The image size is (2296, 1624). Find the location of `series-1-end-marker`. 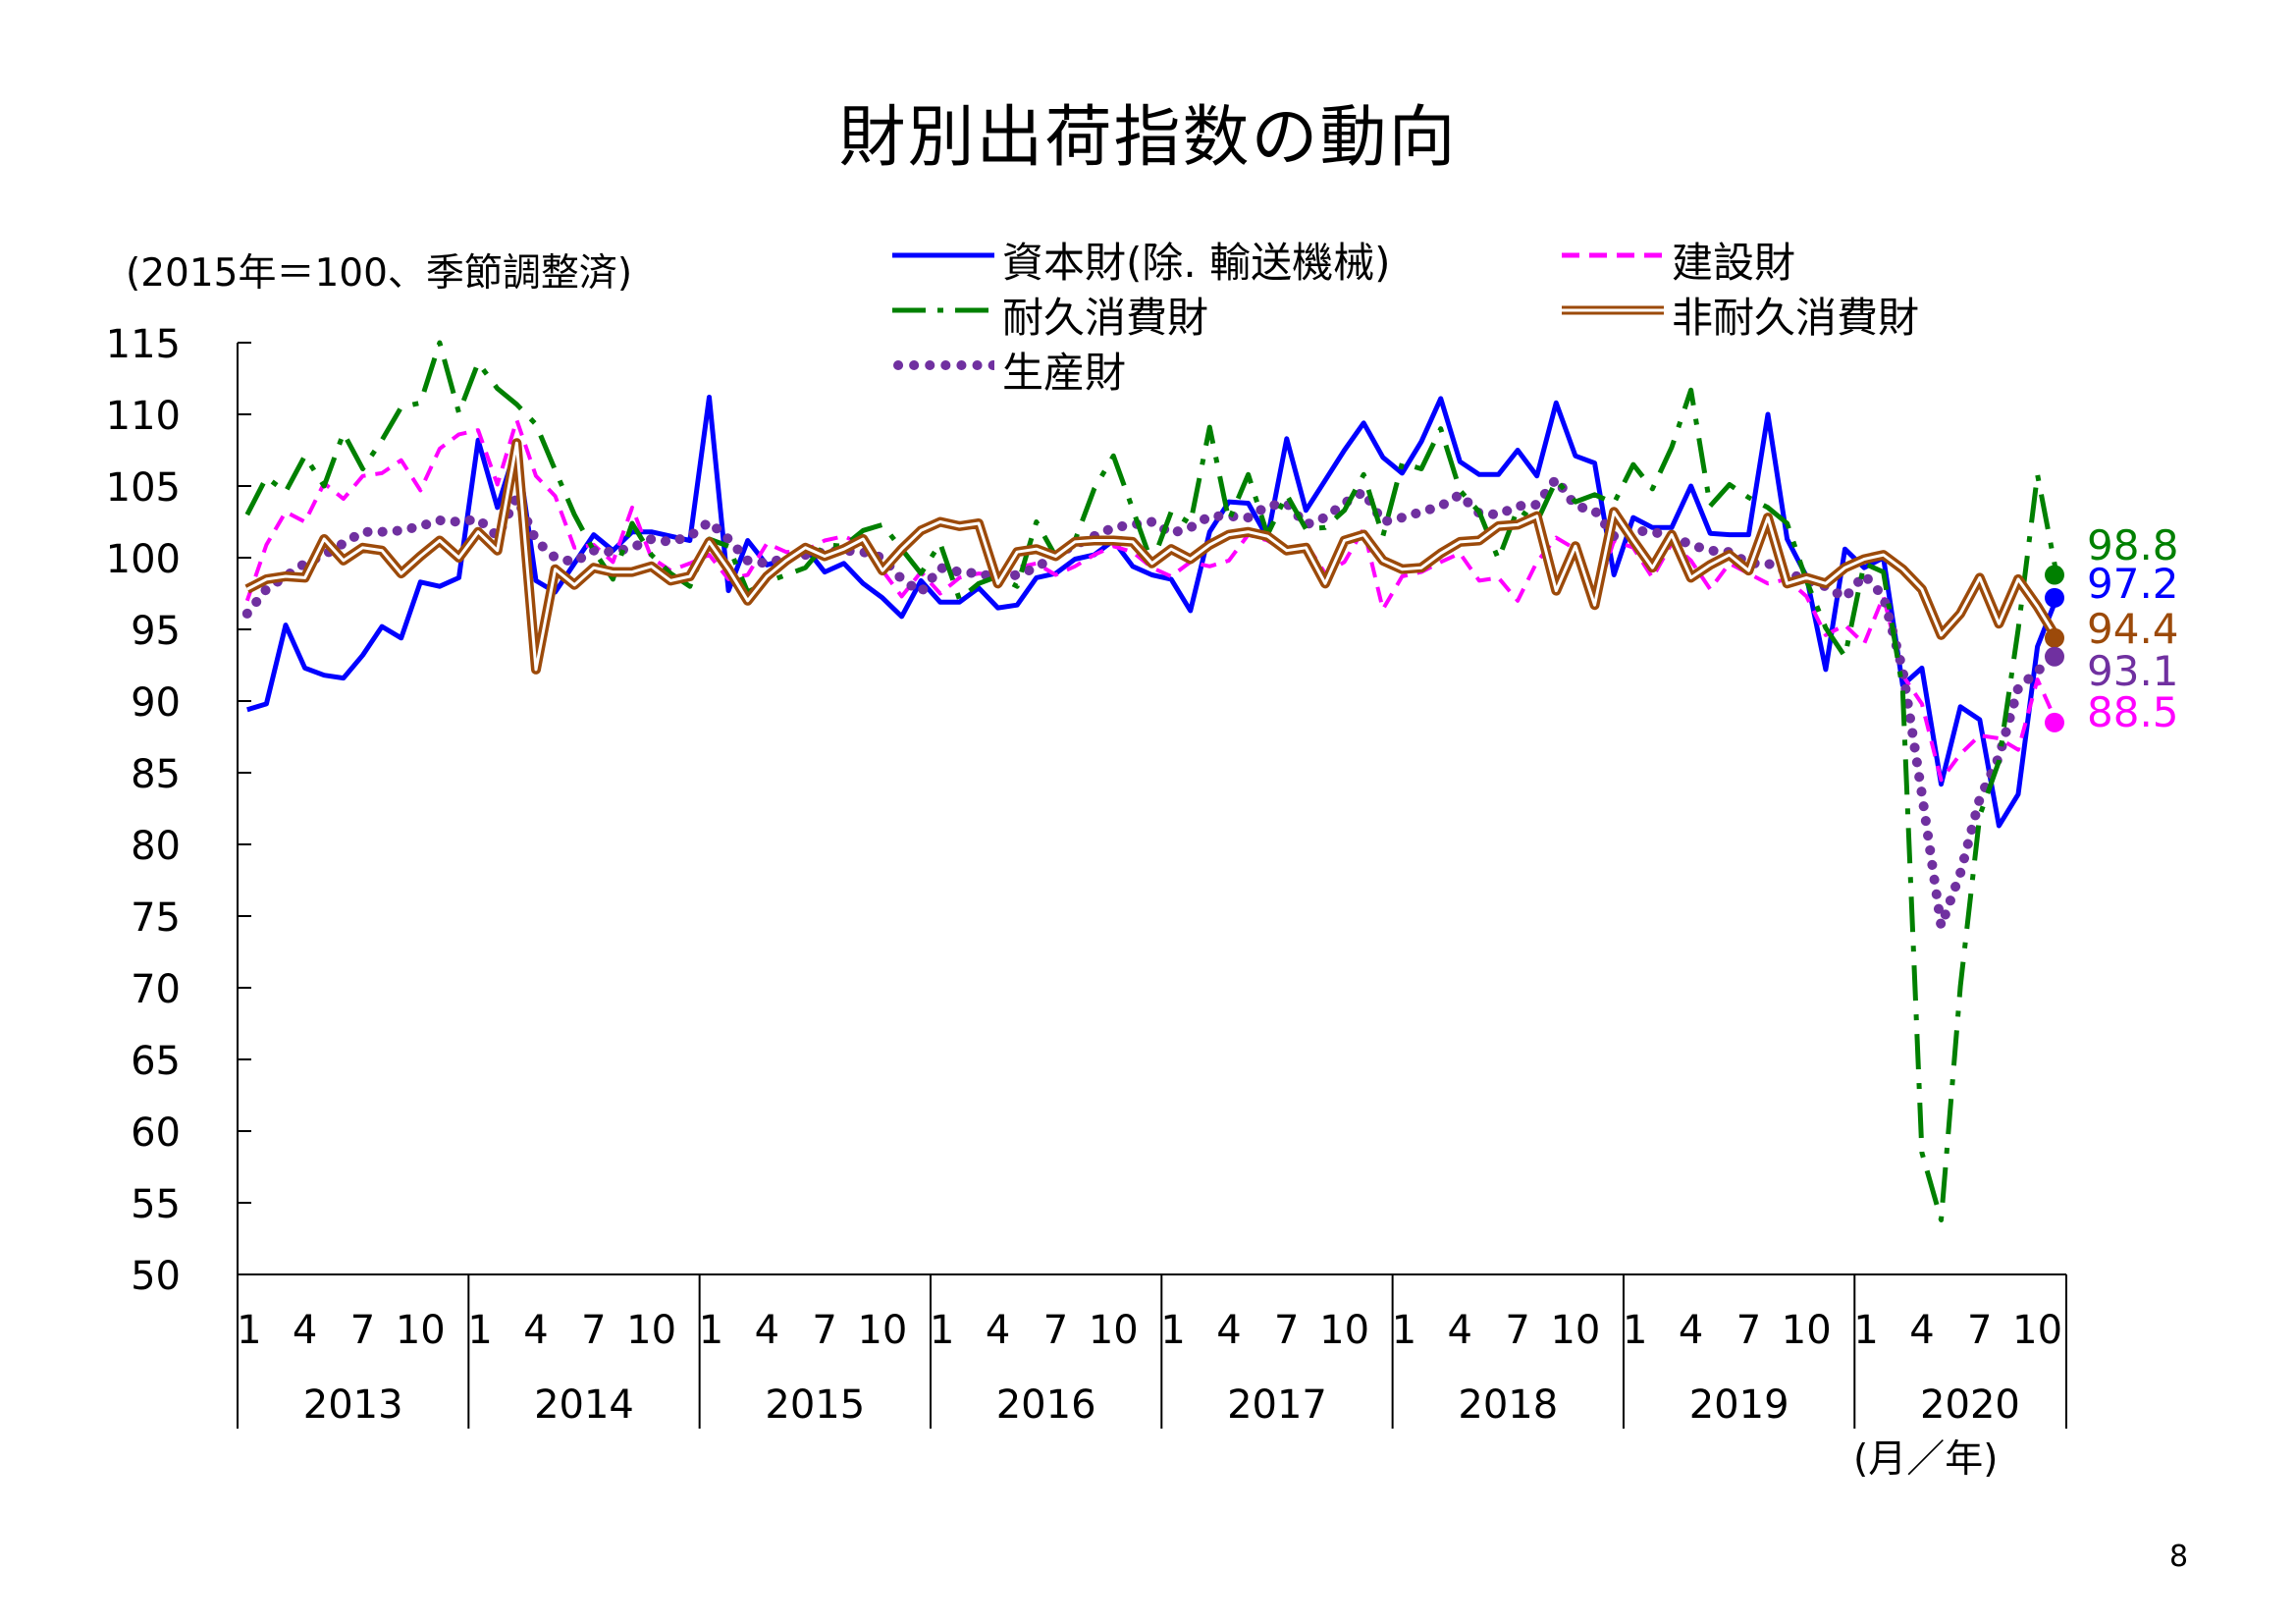

series-1-end-marker is located at coordinates (2054, 722).